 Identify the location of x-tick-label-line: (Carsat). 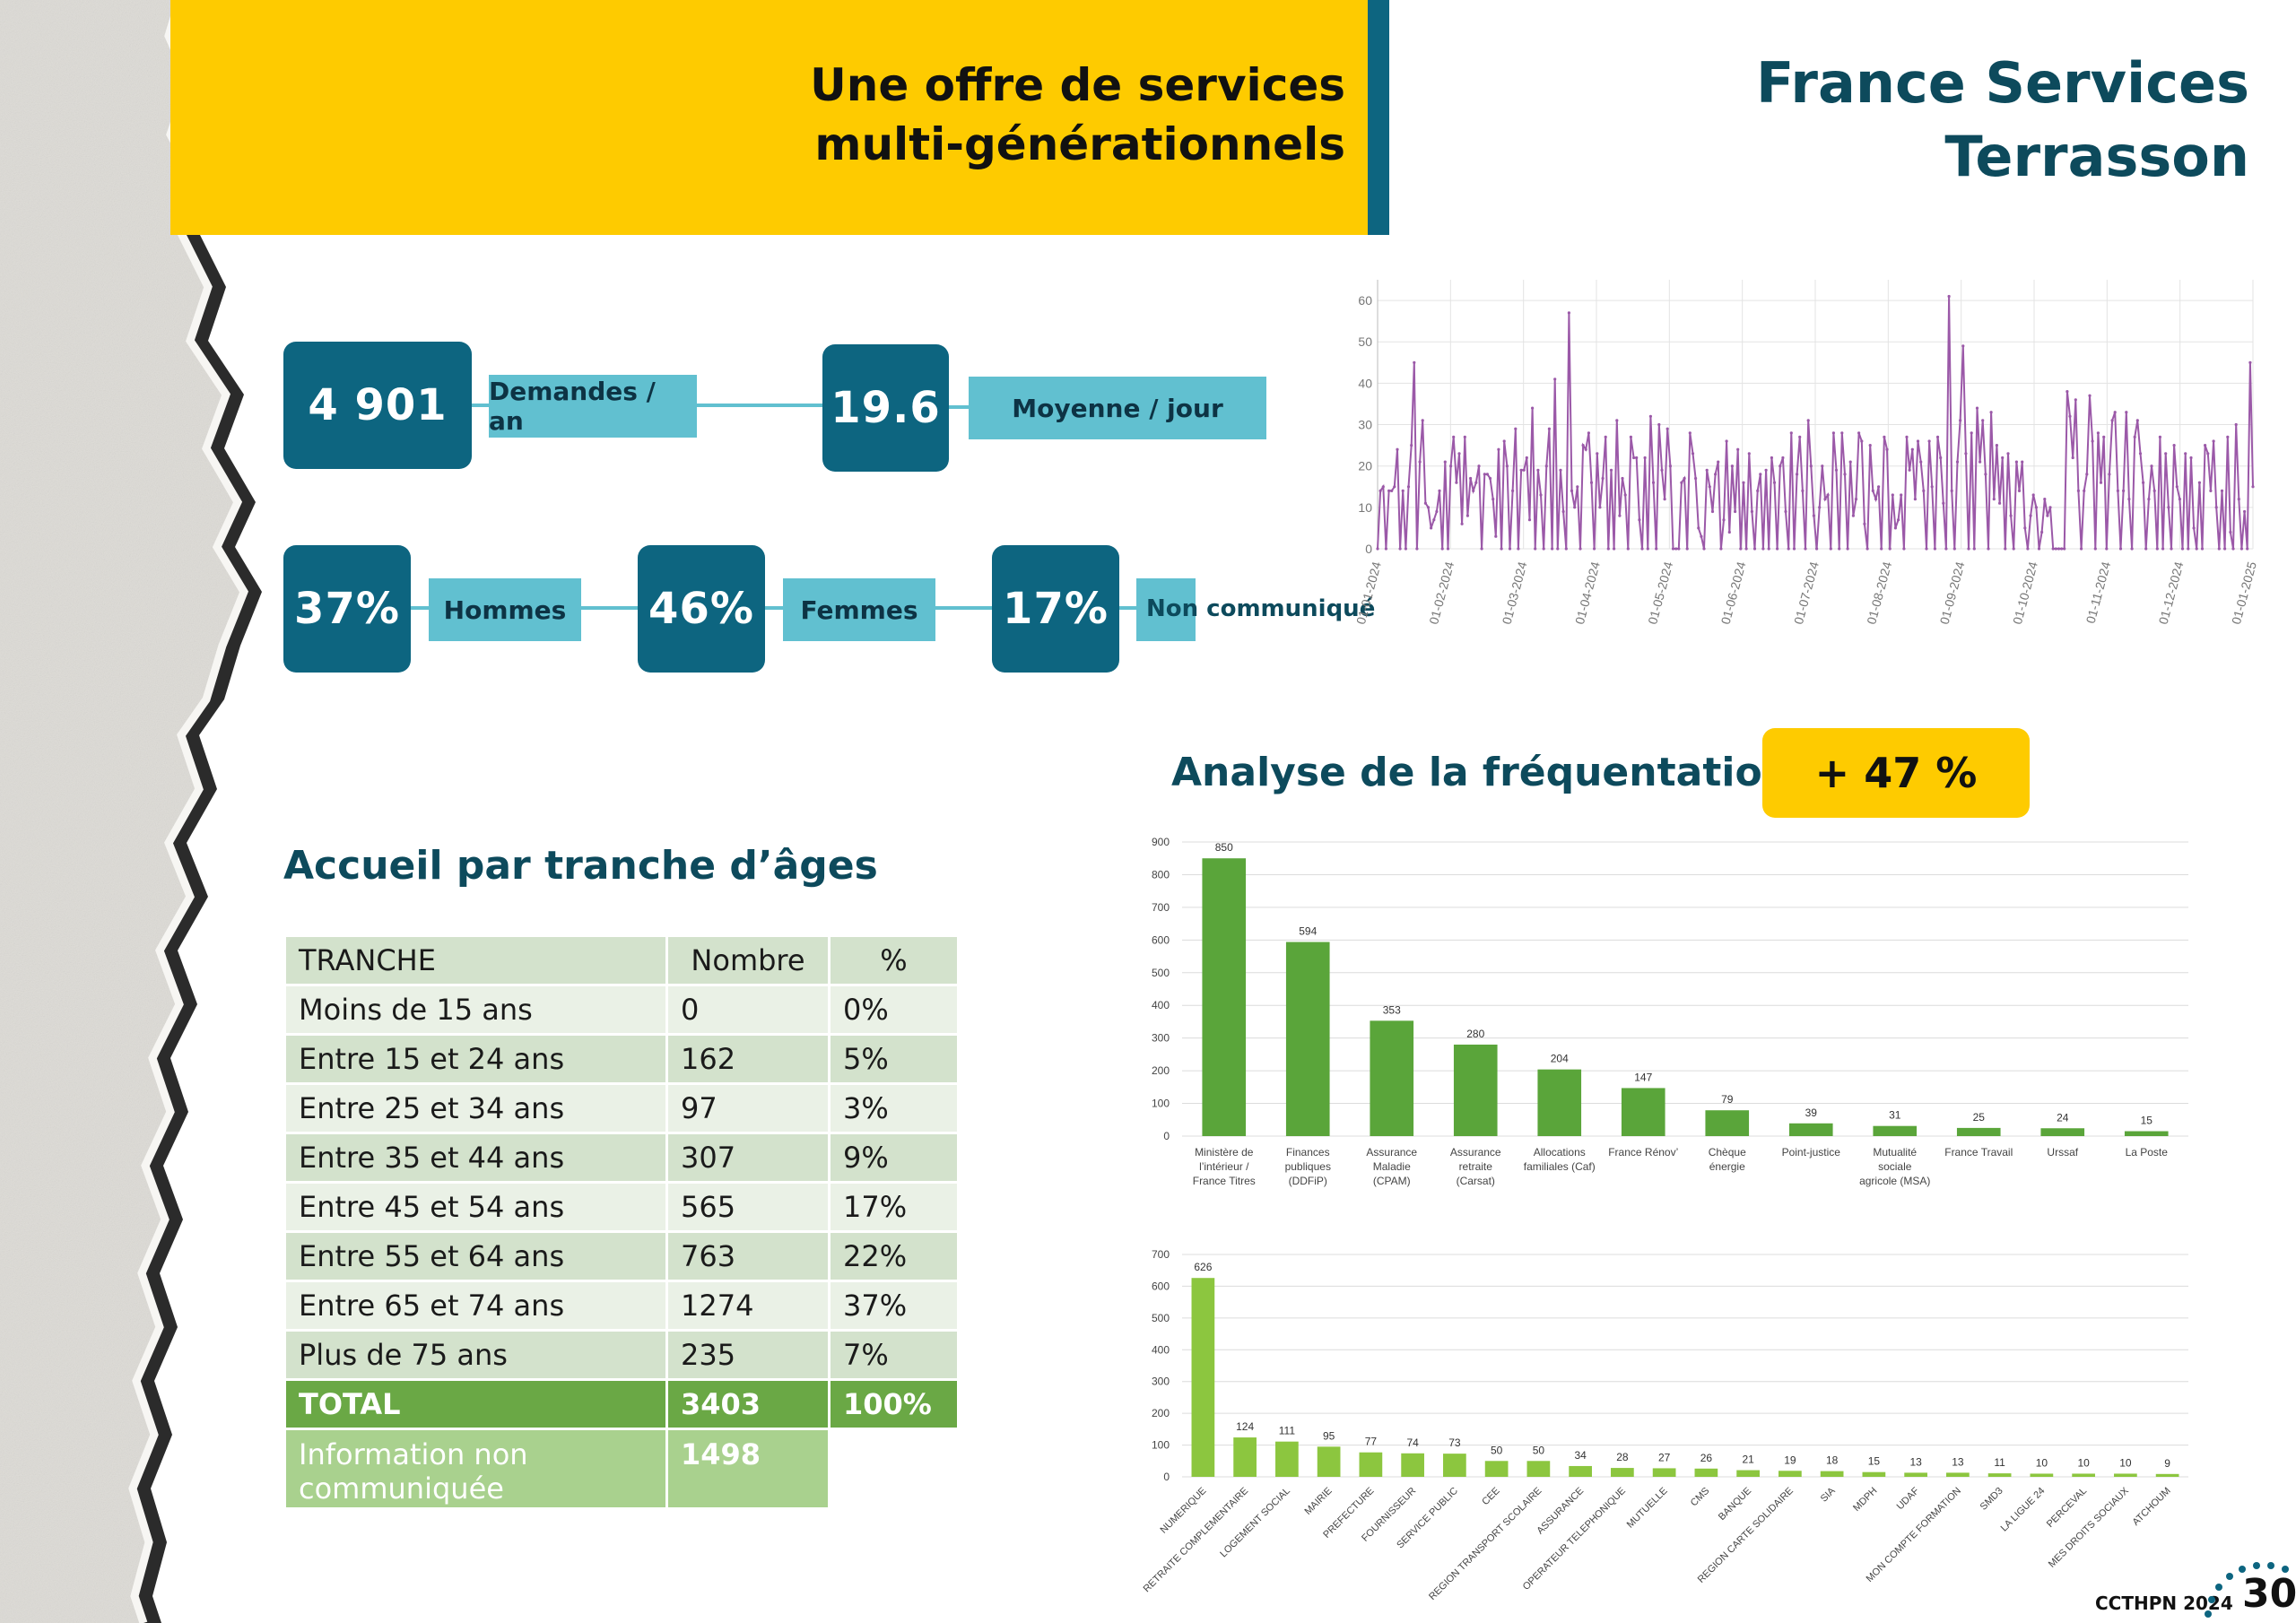
(1476, 1181).